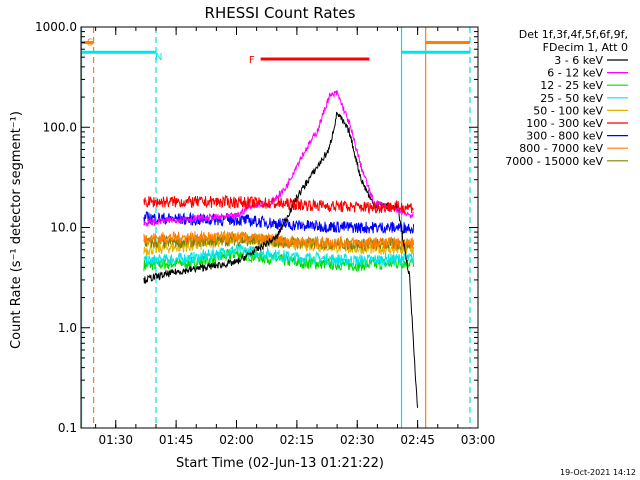 This screenshot has width=640, height=480. What do you see at coordinates (578, 60) in the screenshot?
I see `legend-label: 3 - 6 keV` at bounding box center [578, 60].